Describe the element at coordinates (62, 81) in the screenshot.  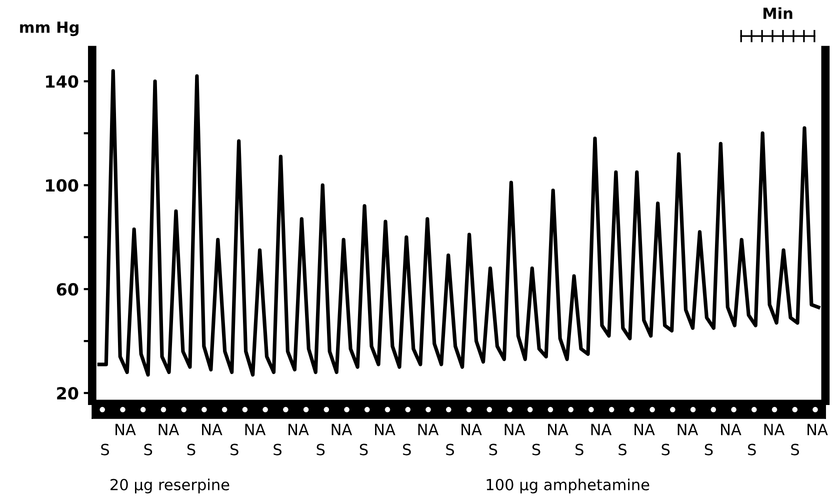
I see `y-tick-label: 140` at that location.